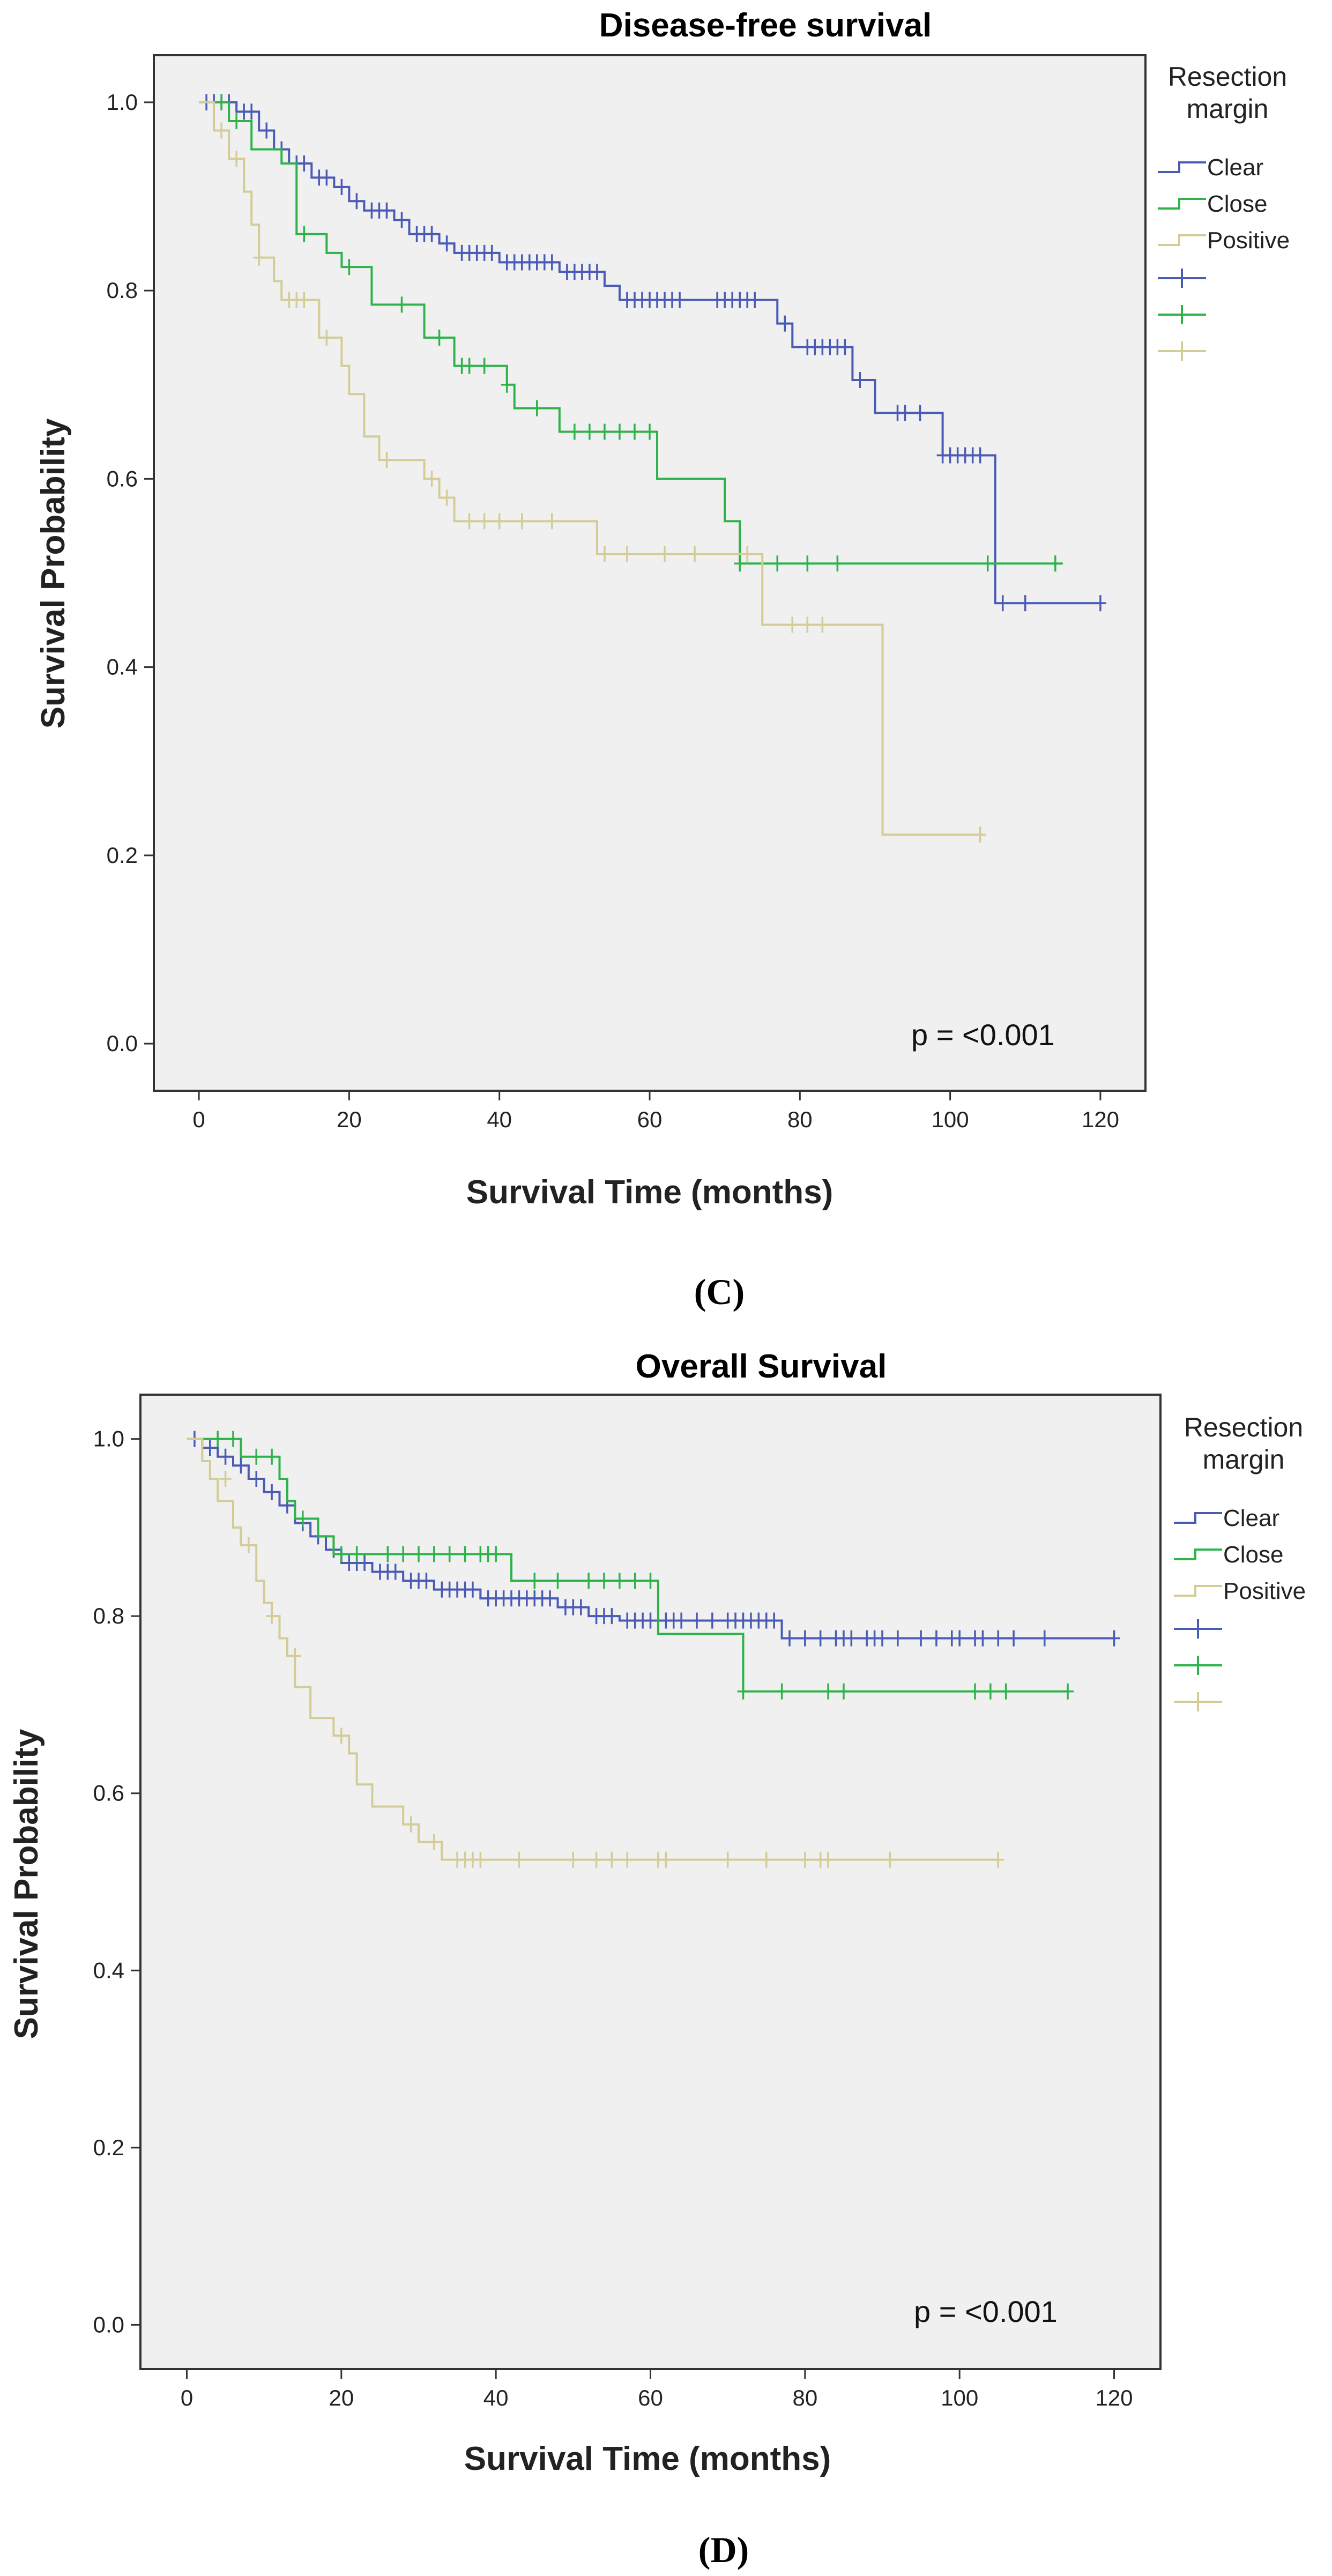 Image resolution: width=1332 pixels, height=2576 pixels. What do you see at coordinates (500, 1119) in the screenshot?
I see `x-tick-label: 40` at bounding box center [500, 1119].